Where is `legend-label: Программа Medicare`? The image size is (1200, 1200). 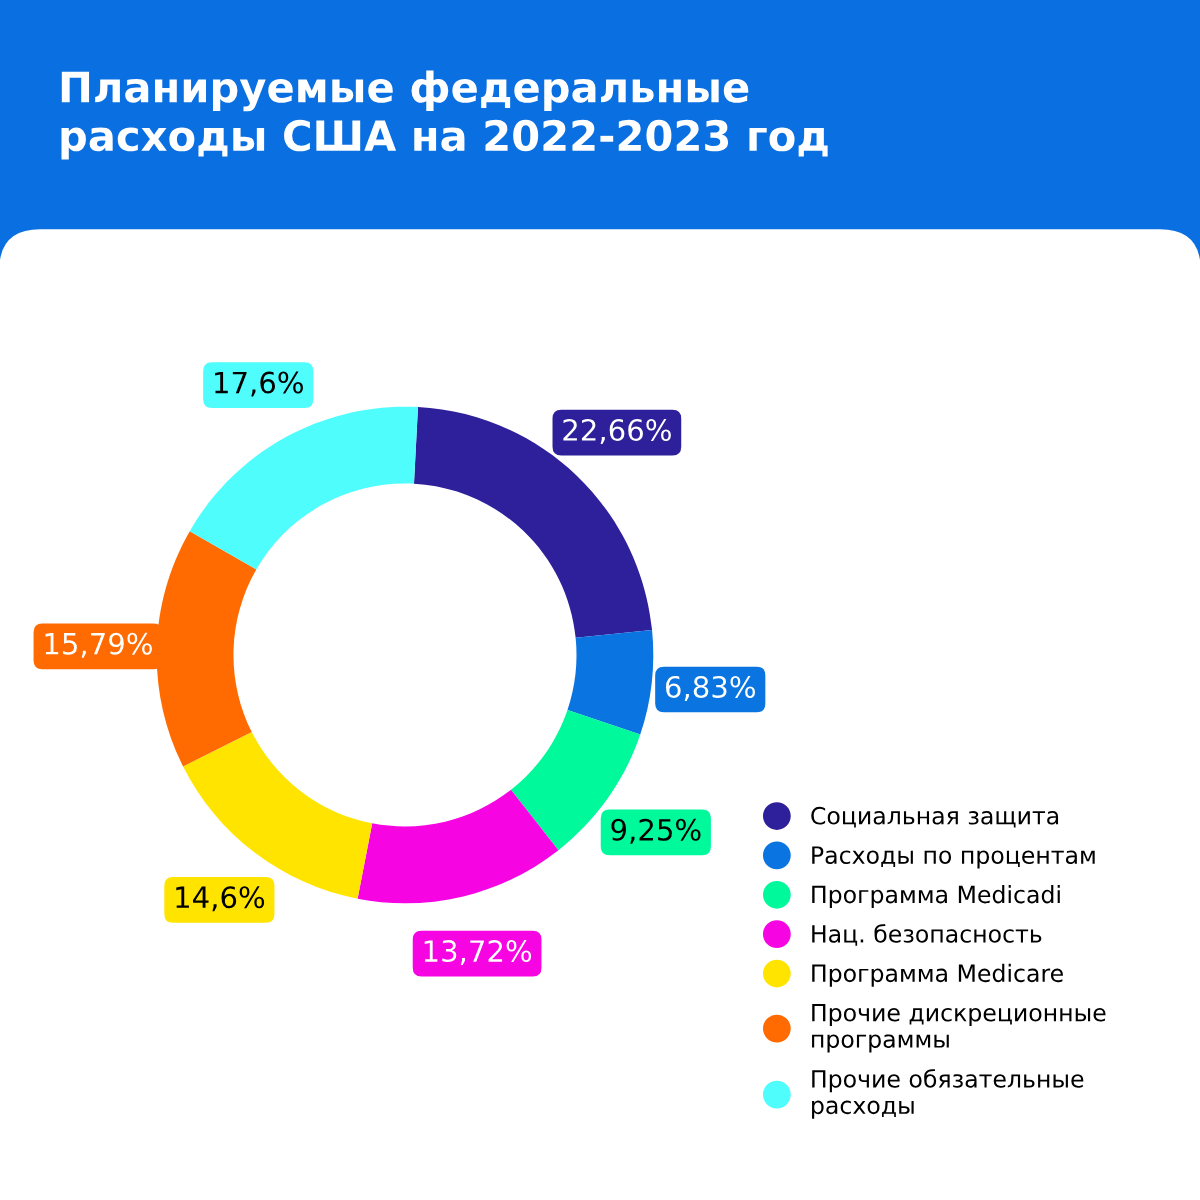
legend-label: Программа Medicare is located at coordinates (937, 975).